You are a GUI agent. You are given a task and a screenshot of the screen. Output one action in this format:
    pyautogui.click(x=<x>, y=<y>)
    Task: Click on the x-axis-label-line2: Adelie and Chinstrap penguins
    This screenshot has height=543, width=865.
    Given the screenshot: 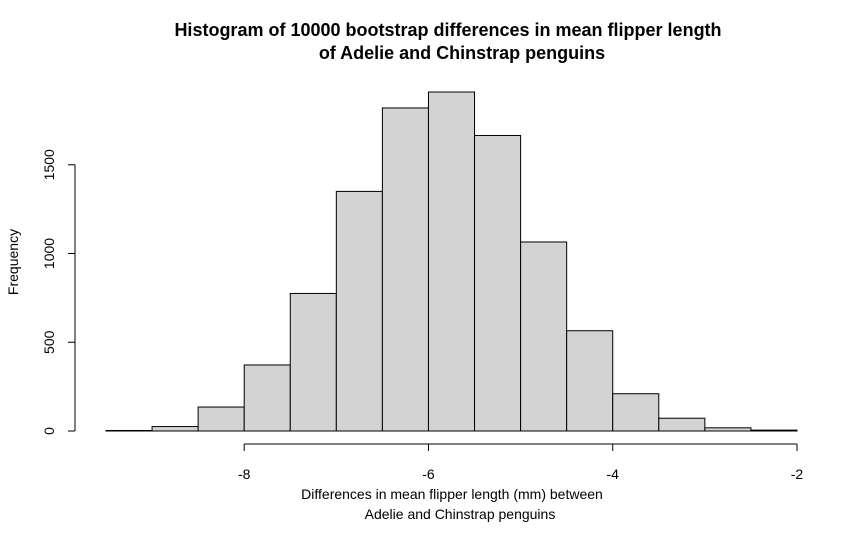 What is the action you would take?
    pyautogui.click(x=460, y=514)
    